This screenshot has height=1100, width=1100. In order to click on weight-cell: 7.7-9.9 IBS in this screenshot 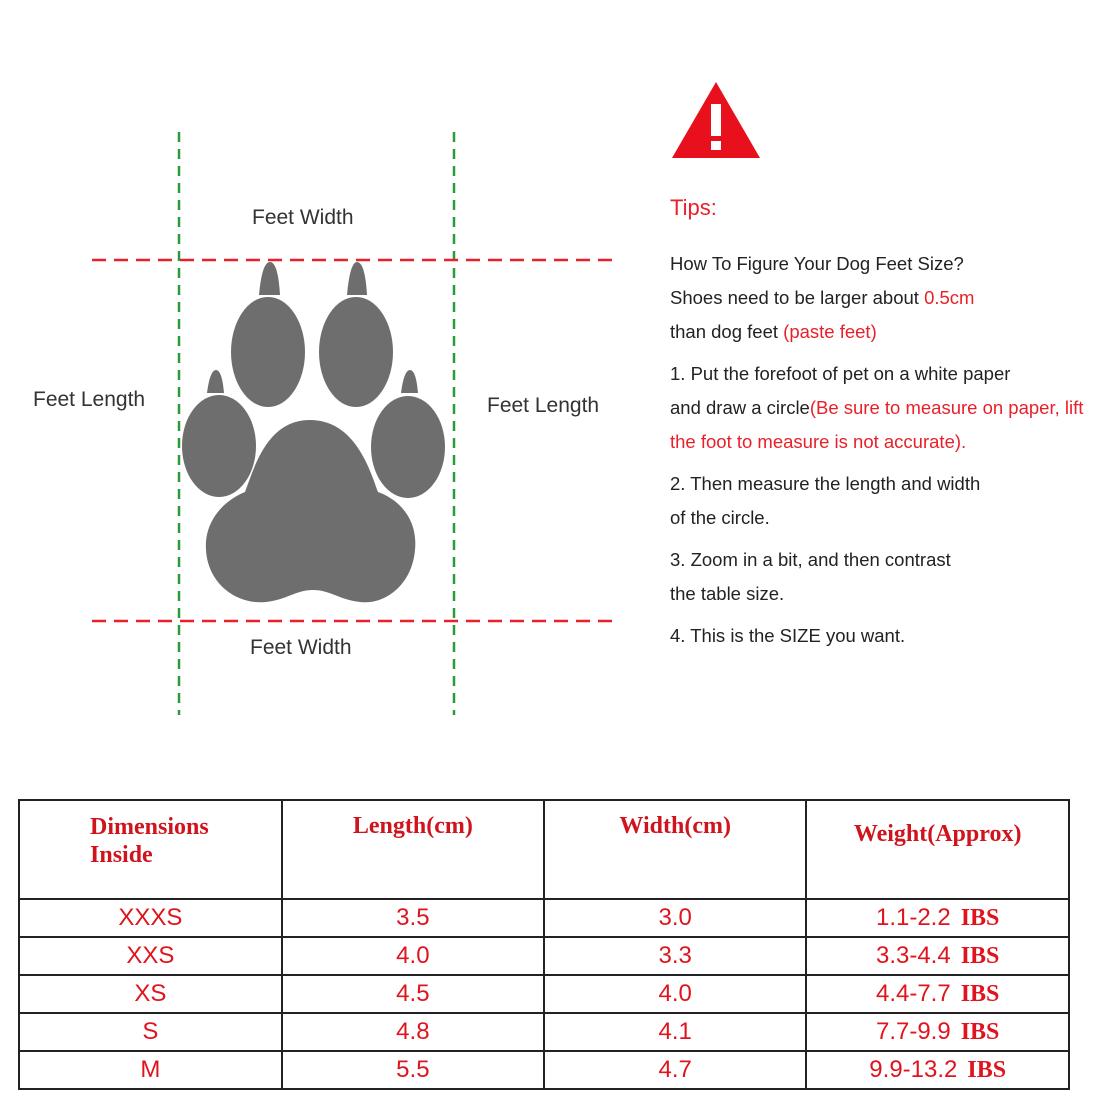, I will do `click(937, 1032)`.